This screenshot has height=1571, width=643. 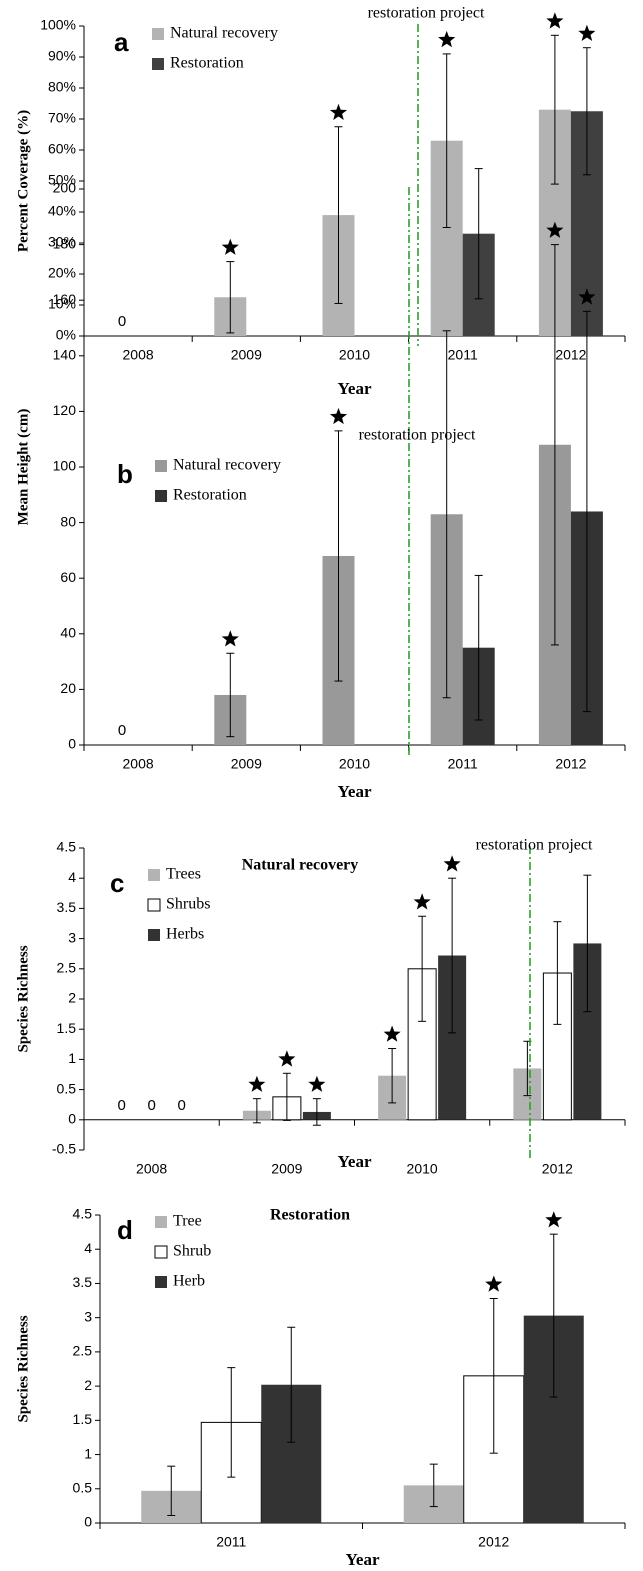 I want to click on y-tick-label: 60, so click(x=68, y=577).